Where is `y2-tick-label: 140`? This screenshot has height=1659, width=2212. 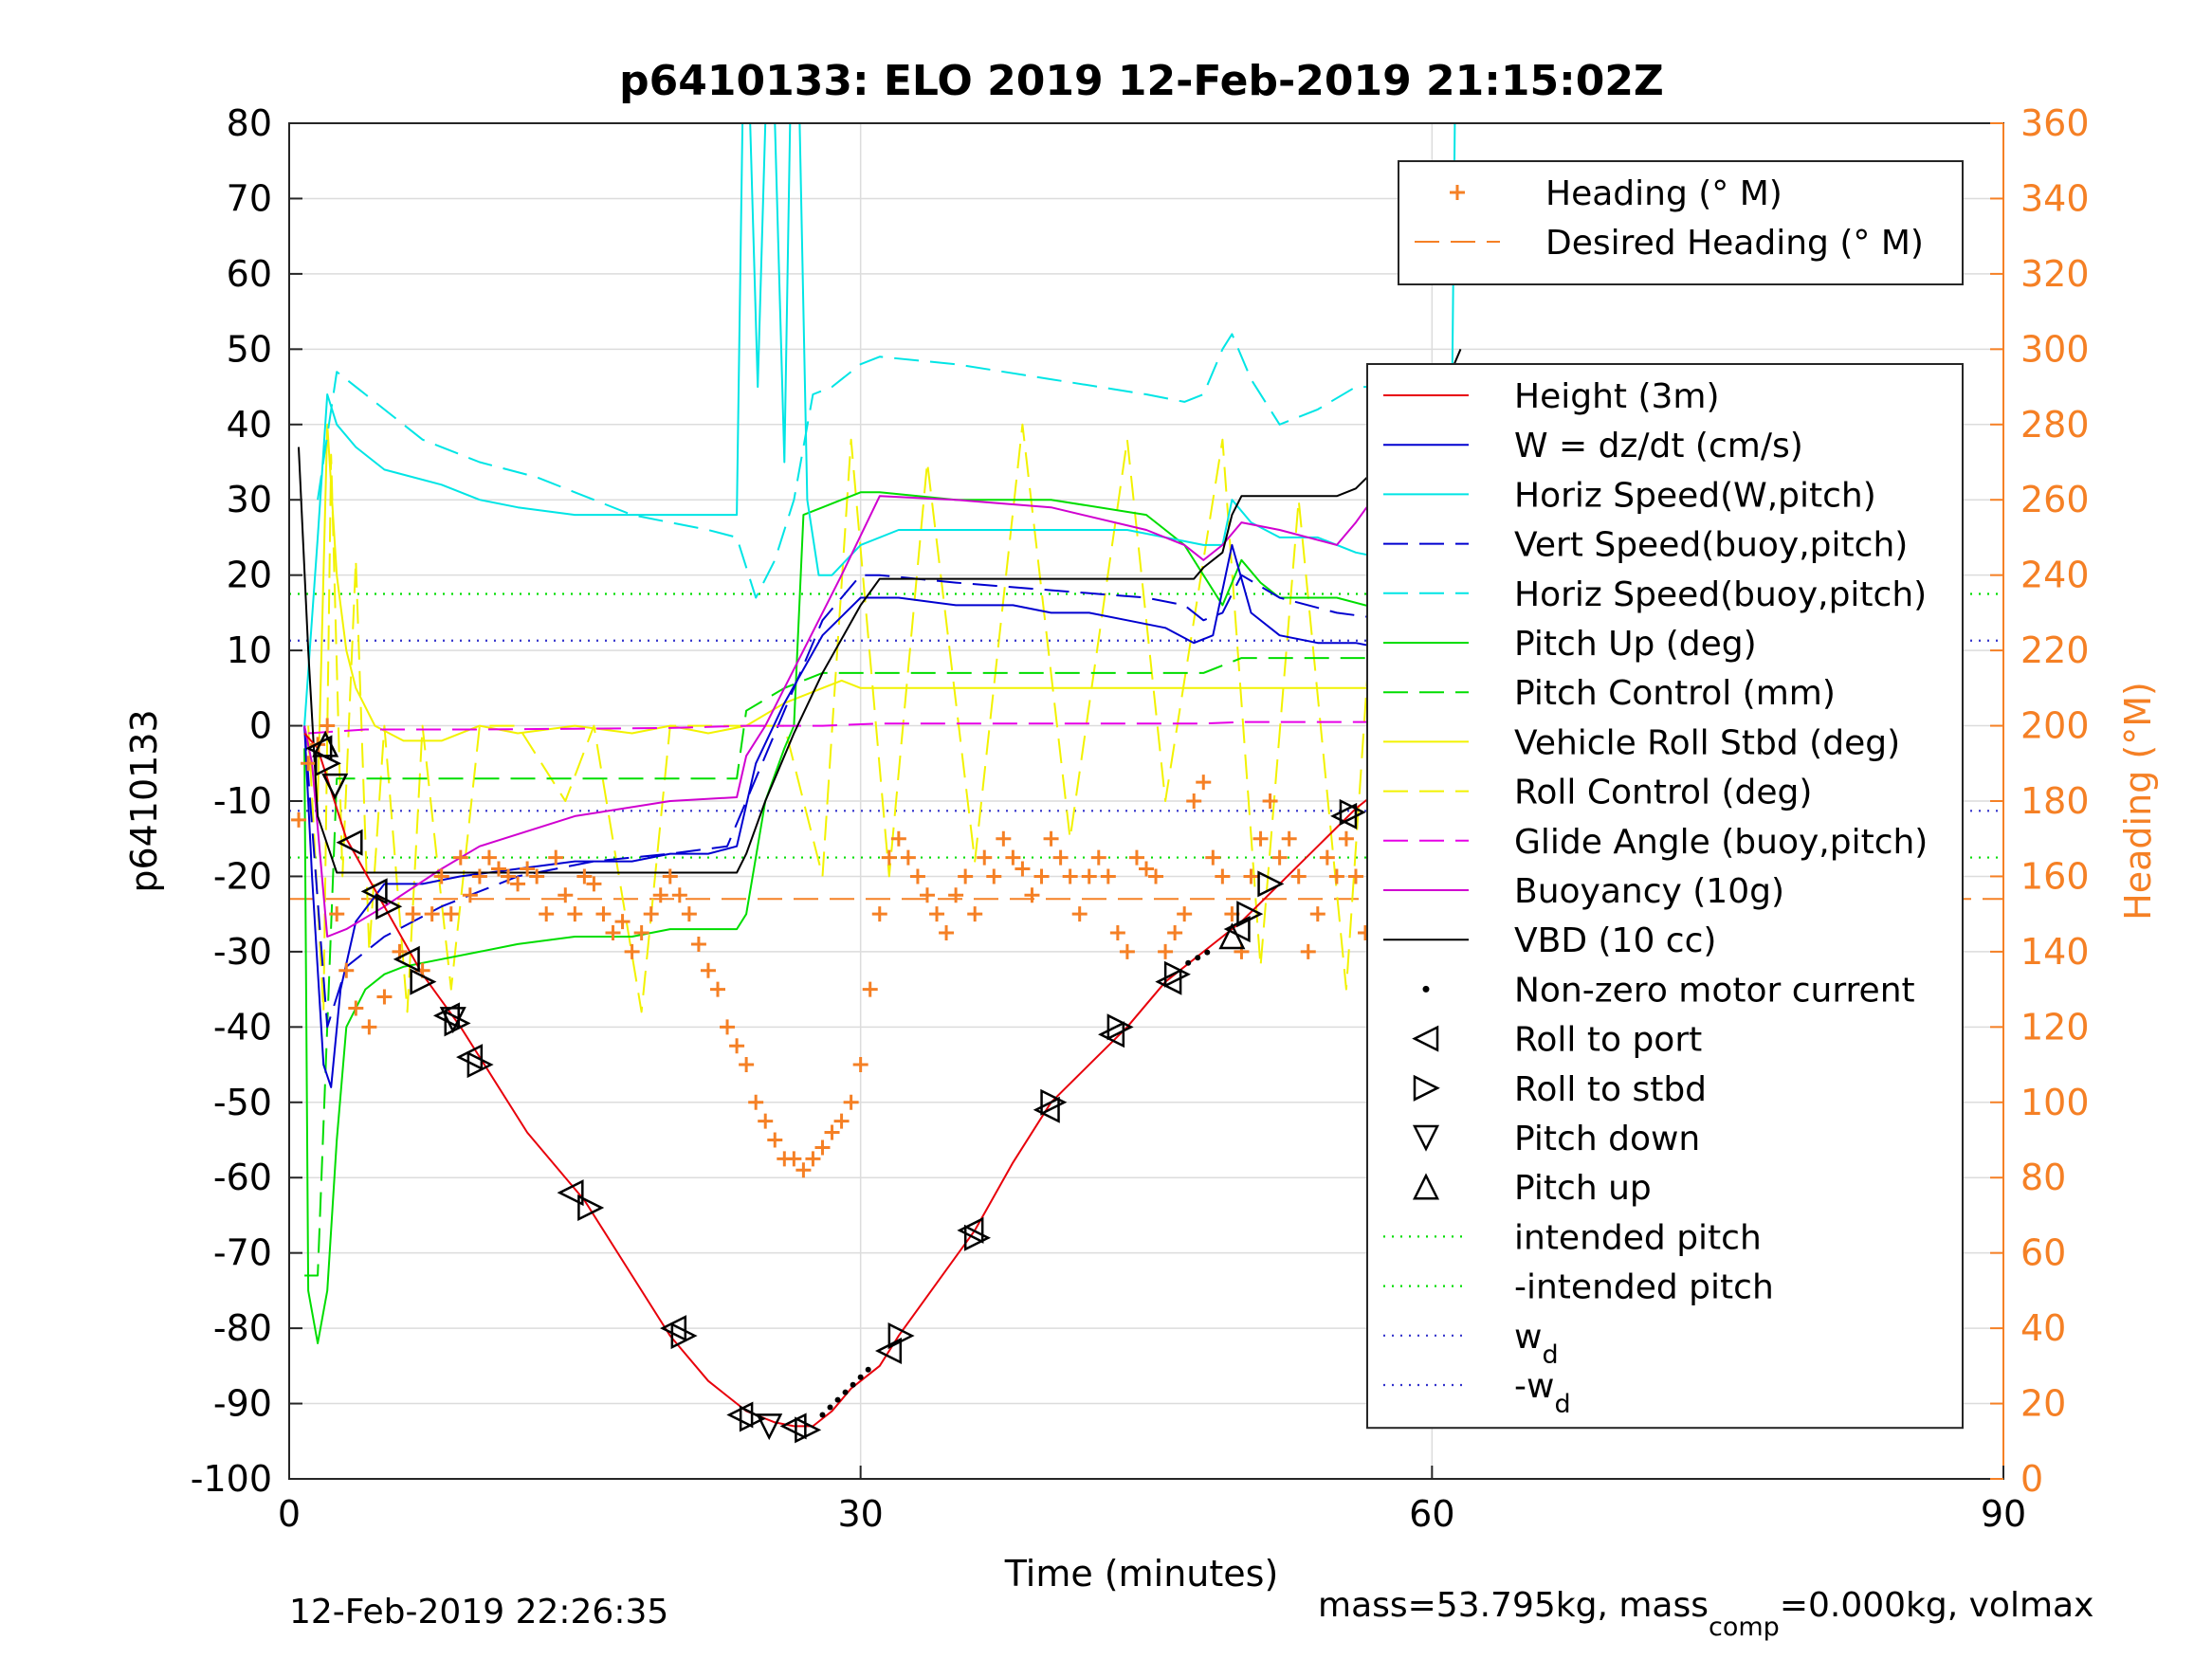 y2-tick-label: 140 is located at coordinates (2055, 952).